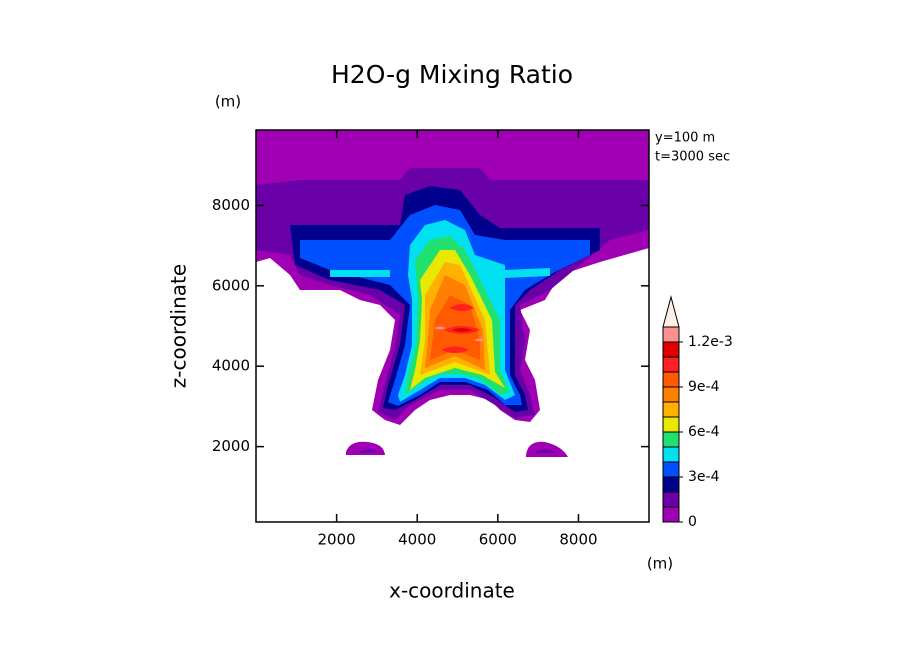 The image size is (904, 658). Describe the element at coordinates (692, 522) in the screenshot. I see `colorbar-tick-label: 0` at that location.